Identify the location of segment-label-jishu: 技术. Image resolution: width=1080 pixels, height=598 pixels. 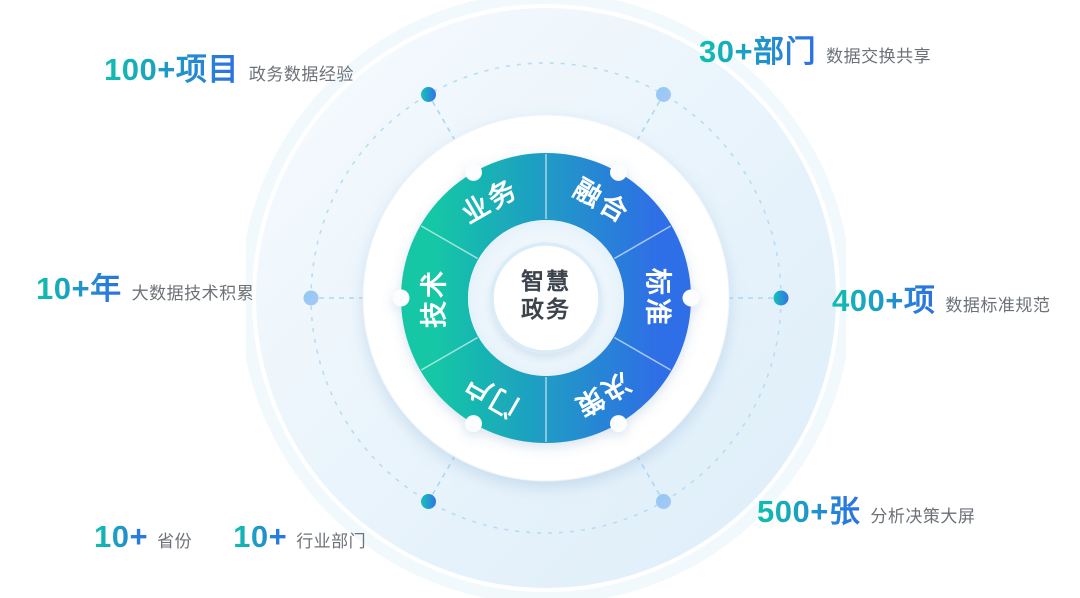
(434, 298).